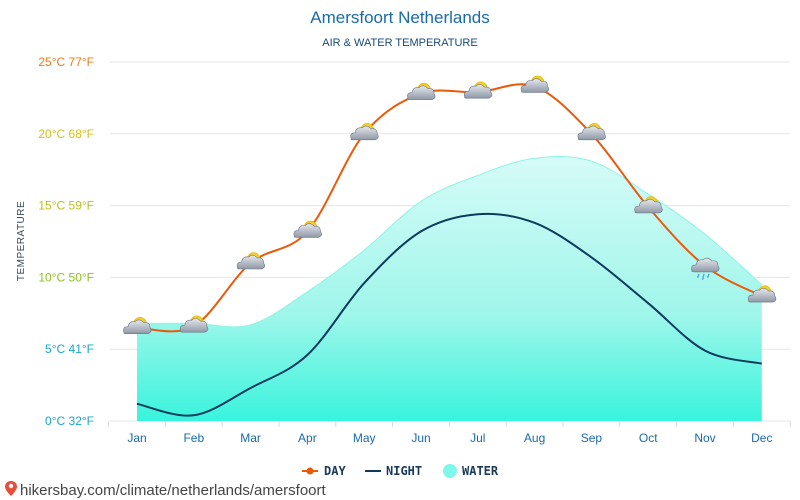 Image resolution: width=800 pixels, height=500 pixels. What do you see at coordinates (704, 438) in the screenshot?
I see `x-tick-label: Nov` at bounding box center [704, 438].